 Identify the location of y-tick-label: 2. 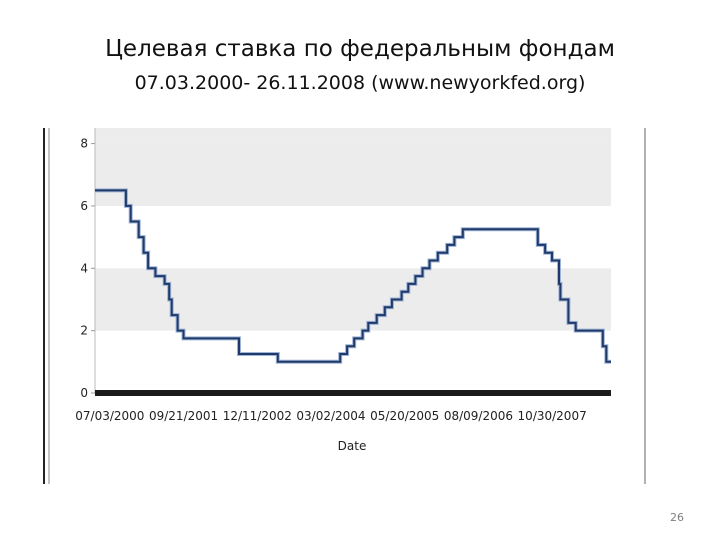
(84, 331).